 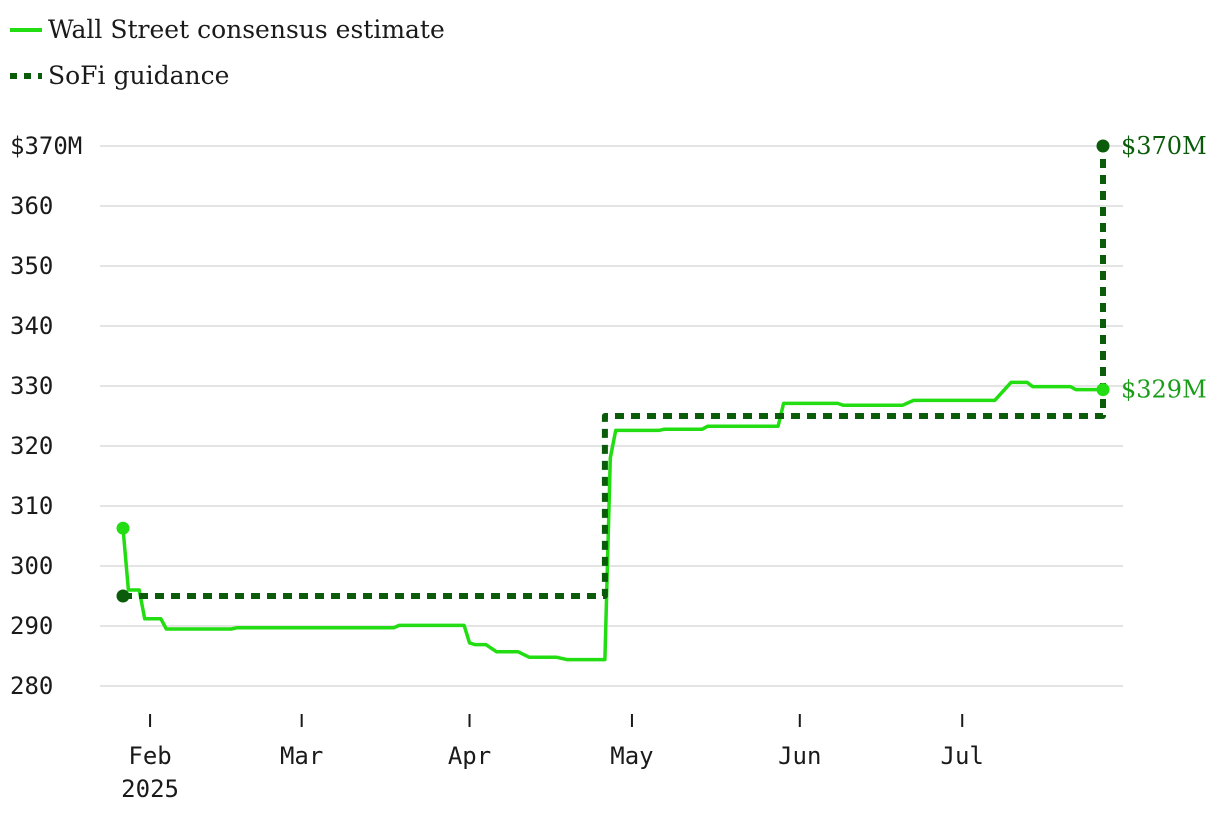 What do you see at coordinates (552, 758) in the screenshot?
I see `x-axis: Feb 2025 Mar Apr May Jun Jul` at bounding box center [552, 758].